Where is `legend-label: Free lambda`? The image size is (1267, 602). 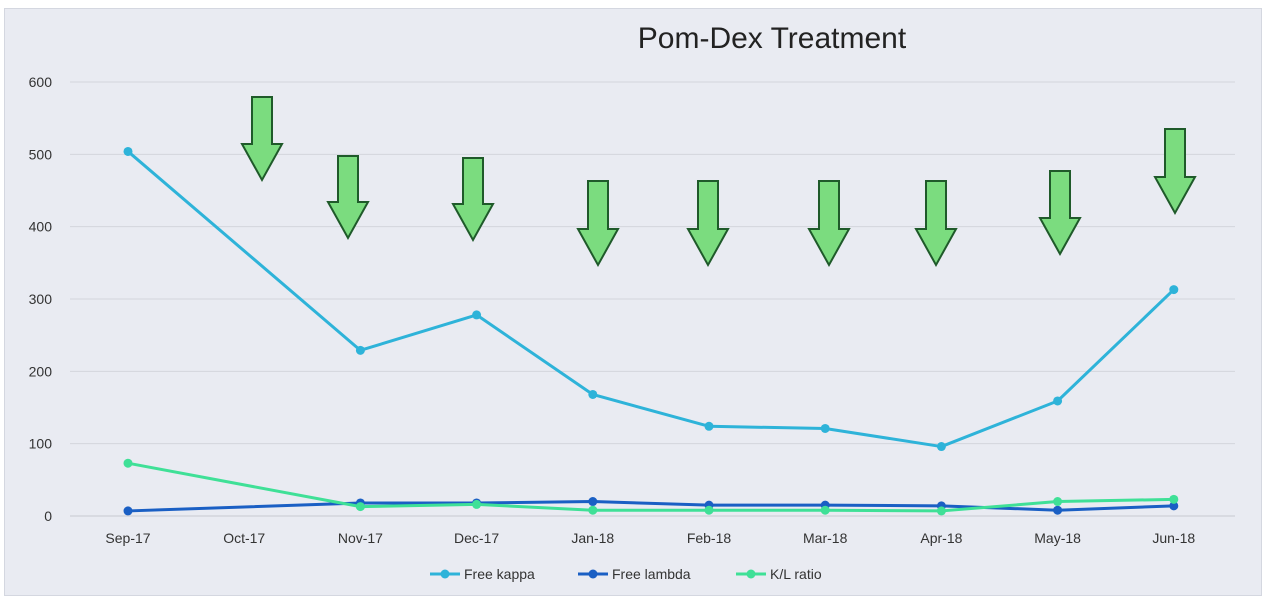 legend-label: Free lambda is located at coordinates (651, 574).